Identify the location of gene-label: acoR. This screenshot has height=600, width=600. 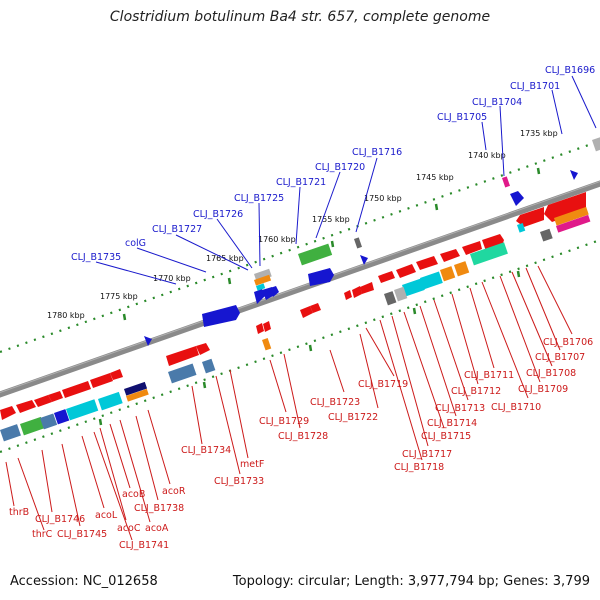
(174, 491).